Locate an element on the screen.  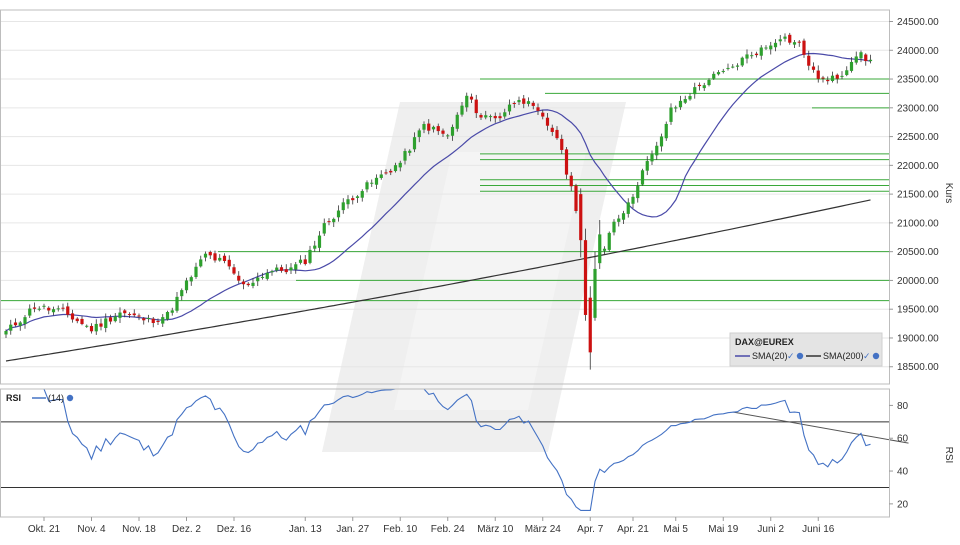
x-tick-label: Nov. 4 is located at coordinates (91, 529).